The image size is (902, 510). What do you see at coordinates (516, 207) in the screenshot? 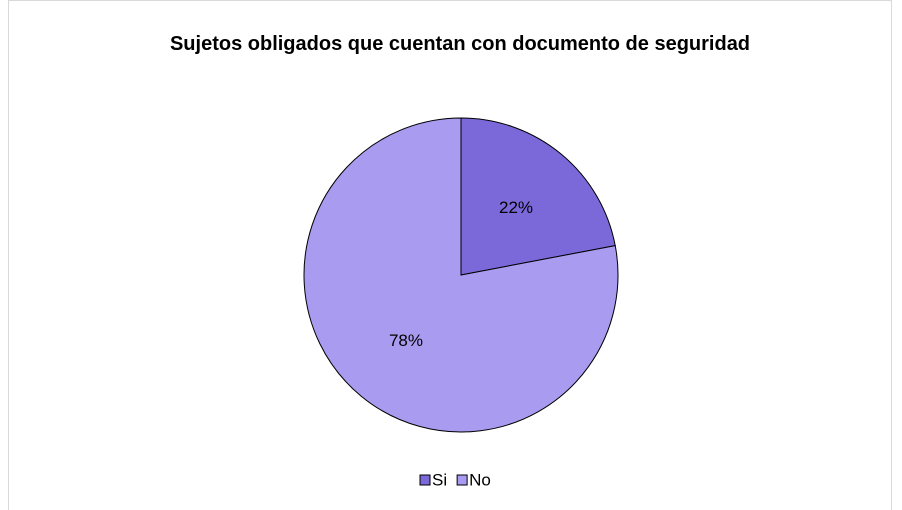
I see `data-label: 22%` at bounding box center [516, 207].